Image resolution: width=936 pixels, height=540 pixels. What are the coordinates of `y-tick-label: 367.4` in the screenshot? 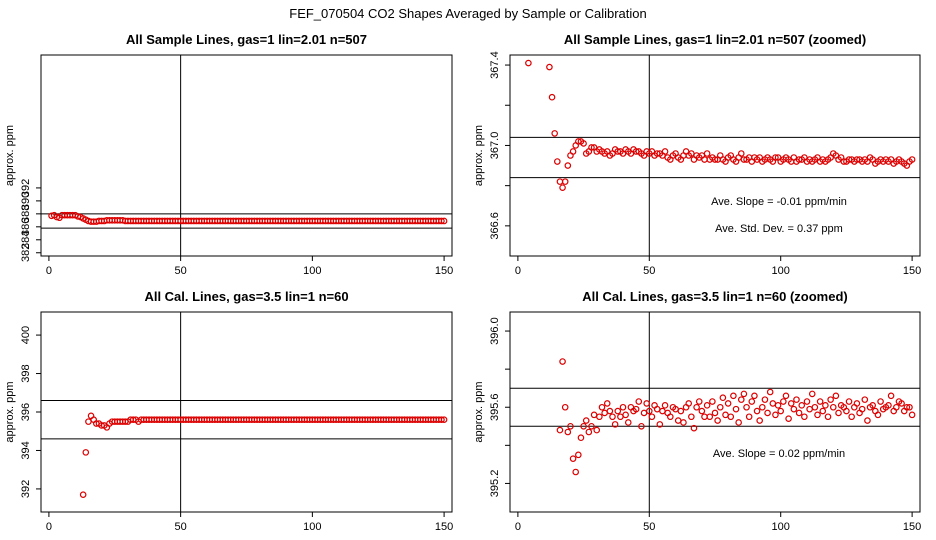 It's located at (495, 65).